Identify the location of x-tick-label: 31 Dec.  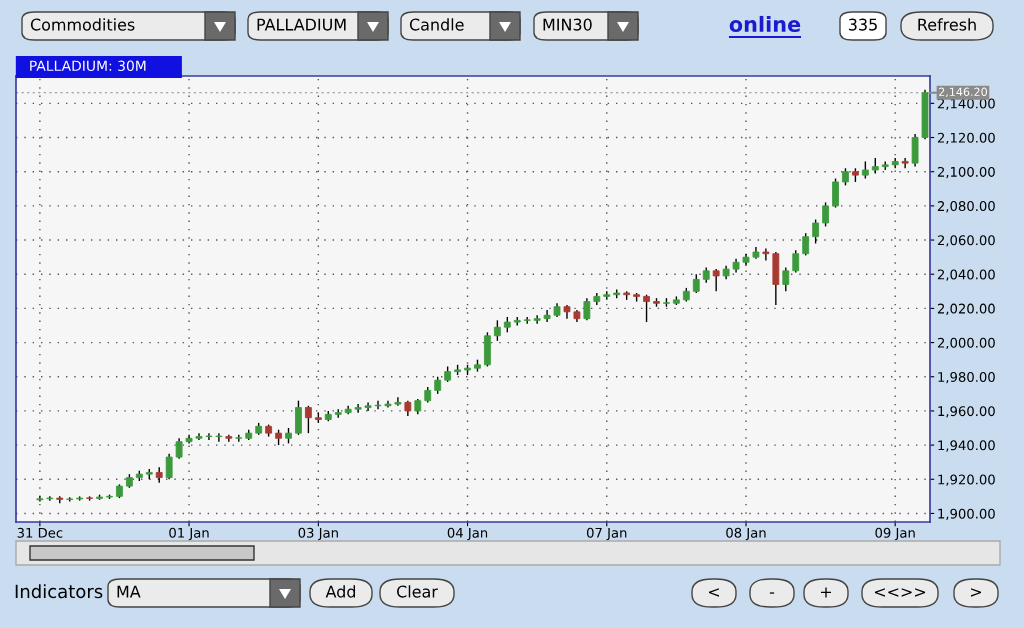
(40, 532).